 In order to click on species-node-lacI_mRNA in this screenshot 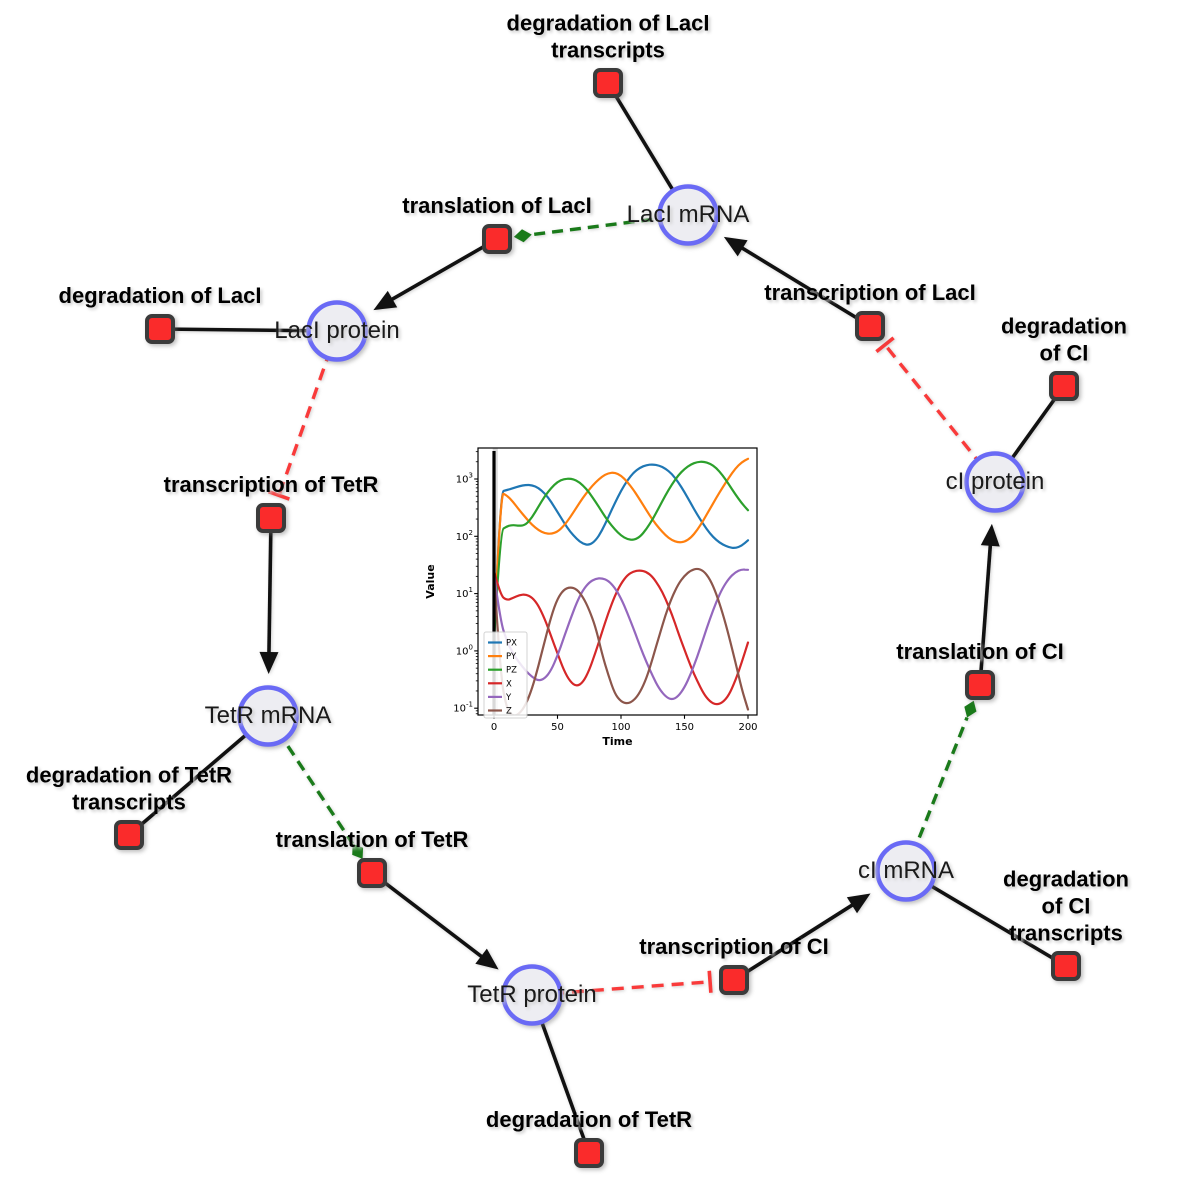, I will do `click(688, 215)`.